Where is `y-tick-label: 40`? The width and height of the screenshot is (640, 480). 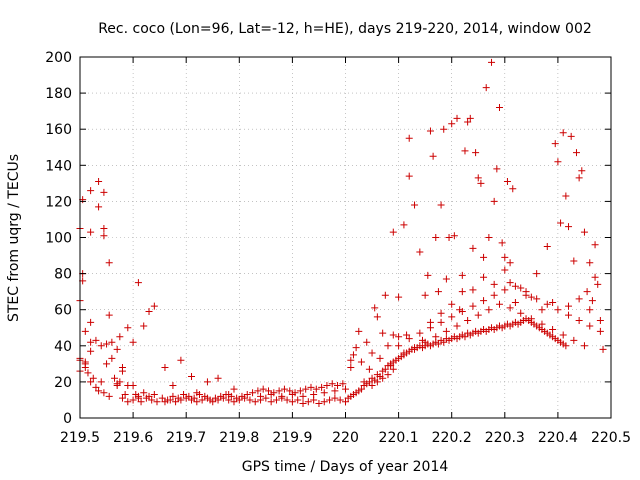
y-tick-label: 40 is located at coordinates (63, 347).